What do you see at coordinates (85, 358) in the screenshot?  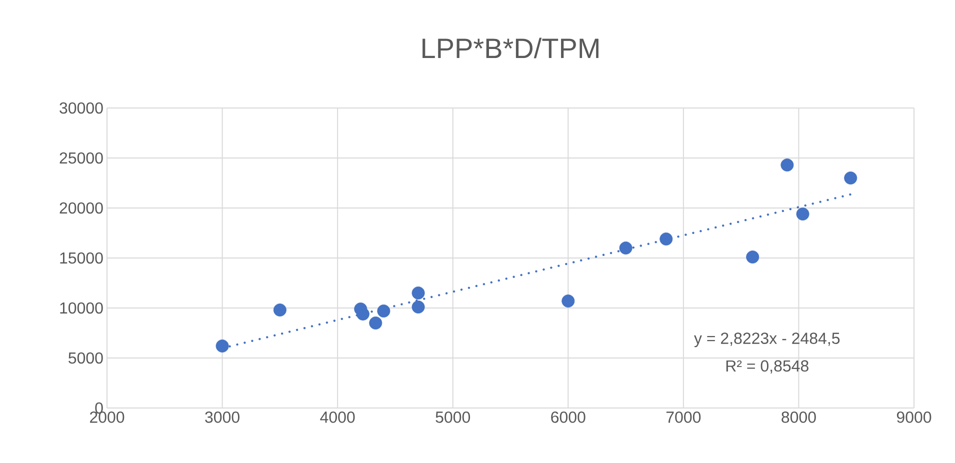 I see `y-tick-label: 5000` at bounding box center [85, 358].